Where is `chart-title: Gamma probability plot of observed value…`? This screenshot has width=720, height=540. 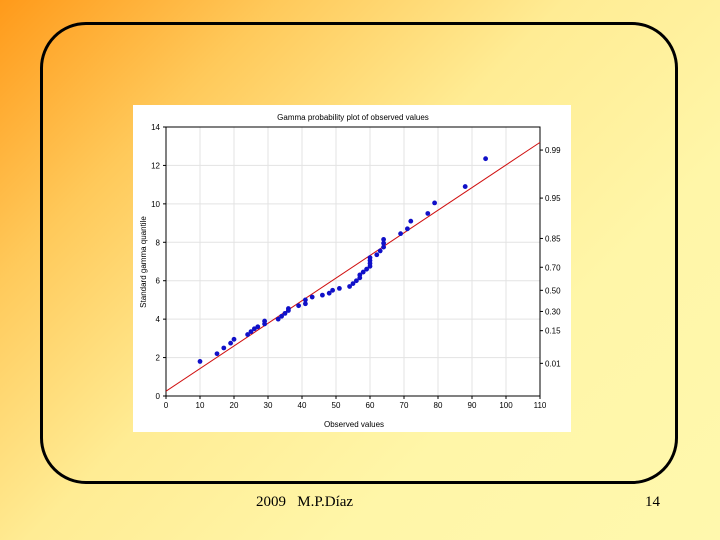 chart-title: Gamma probability plot of observed value… is located at coordinates (353, 117).